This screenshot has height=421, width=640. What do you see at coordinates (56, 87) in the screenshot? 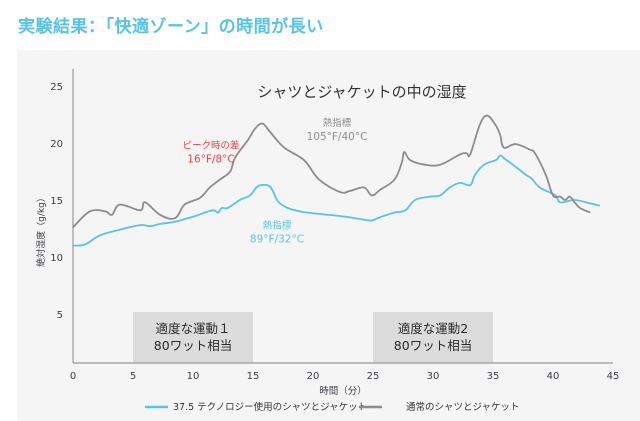
I see `y-tick-label: 25` at bounding box center [56, 87].